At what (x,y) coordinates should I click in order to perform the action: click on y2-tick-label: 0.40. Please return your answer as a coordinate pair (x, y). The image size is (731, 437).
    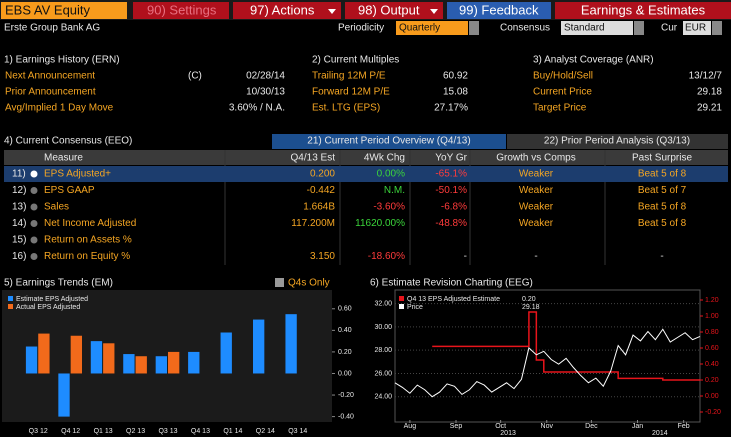
    Looking at the image, I should click on (712, 364).